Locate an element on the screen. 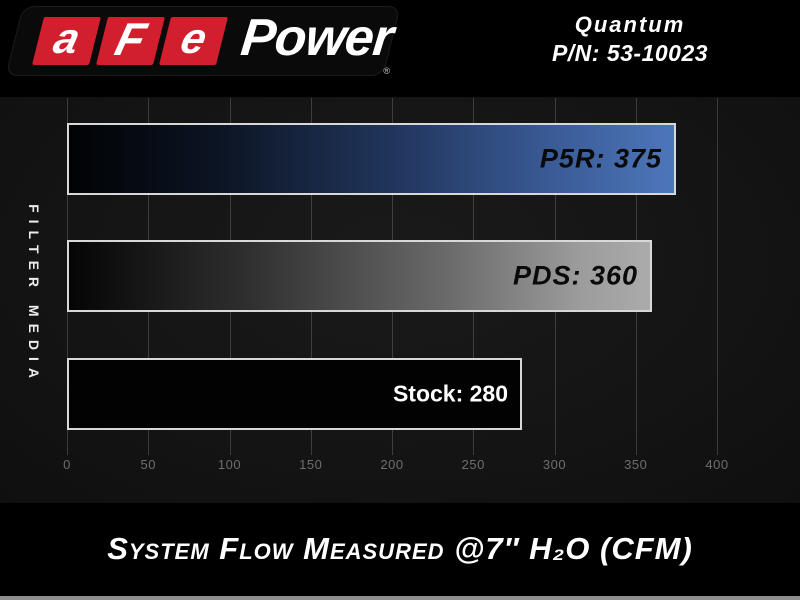  bottom-edge-strip is located at coordinates (400, 598).